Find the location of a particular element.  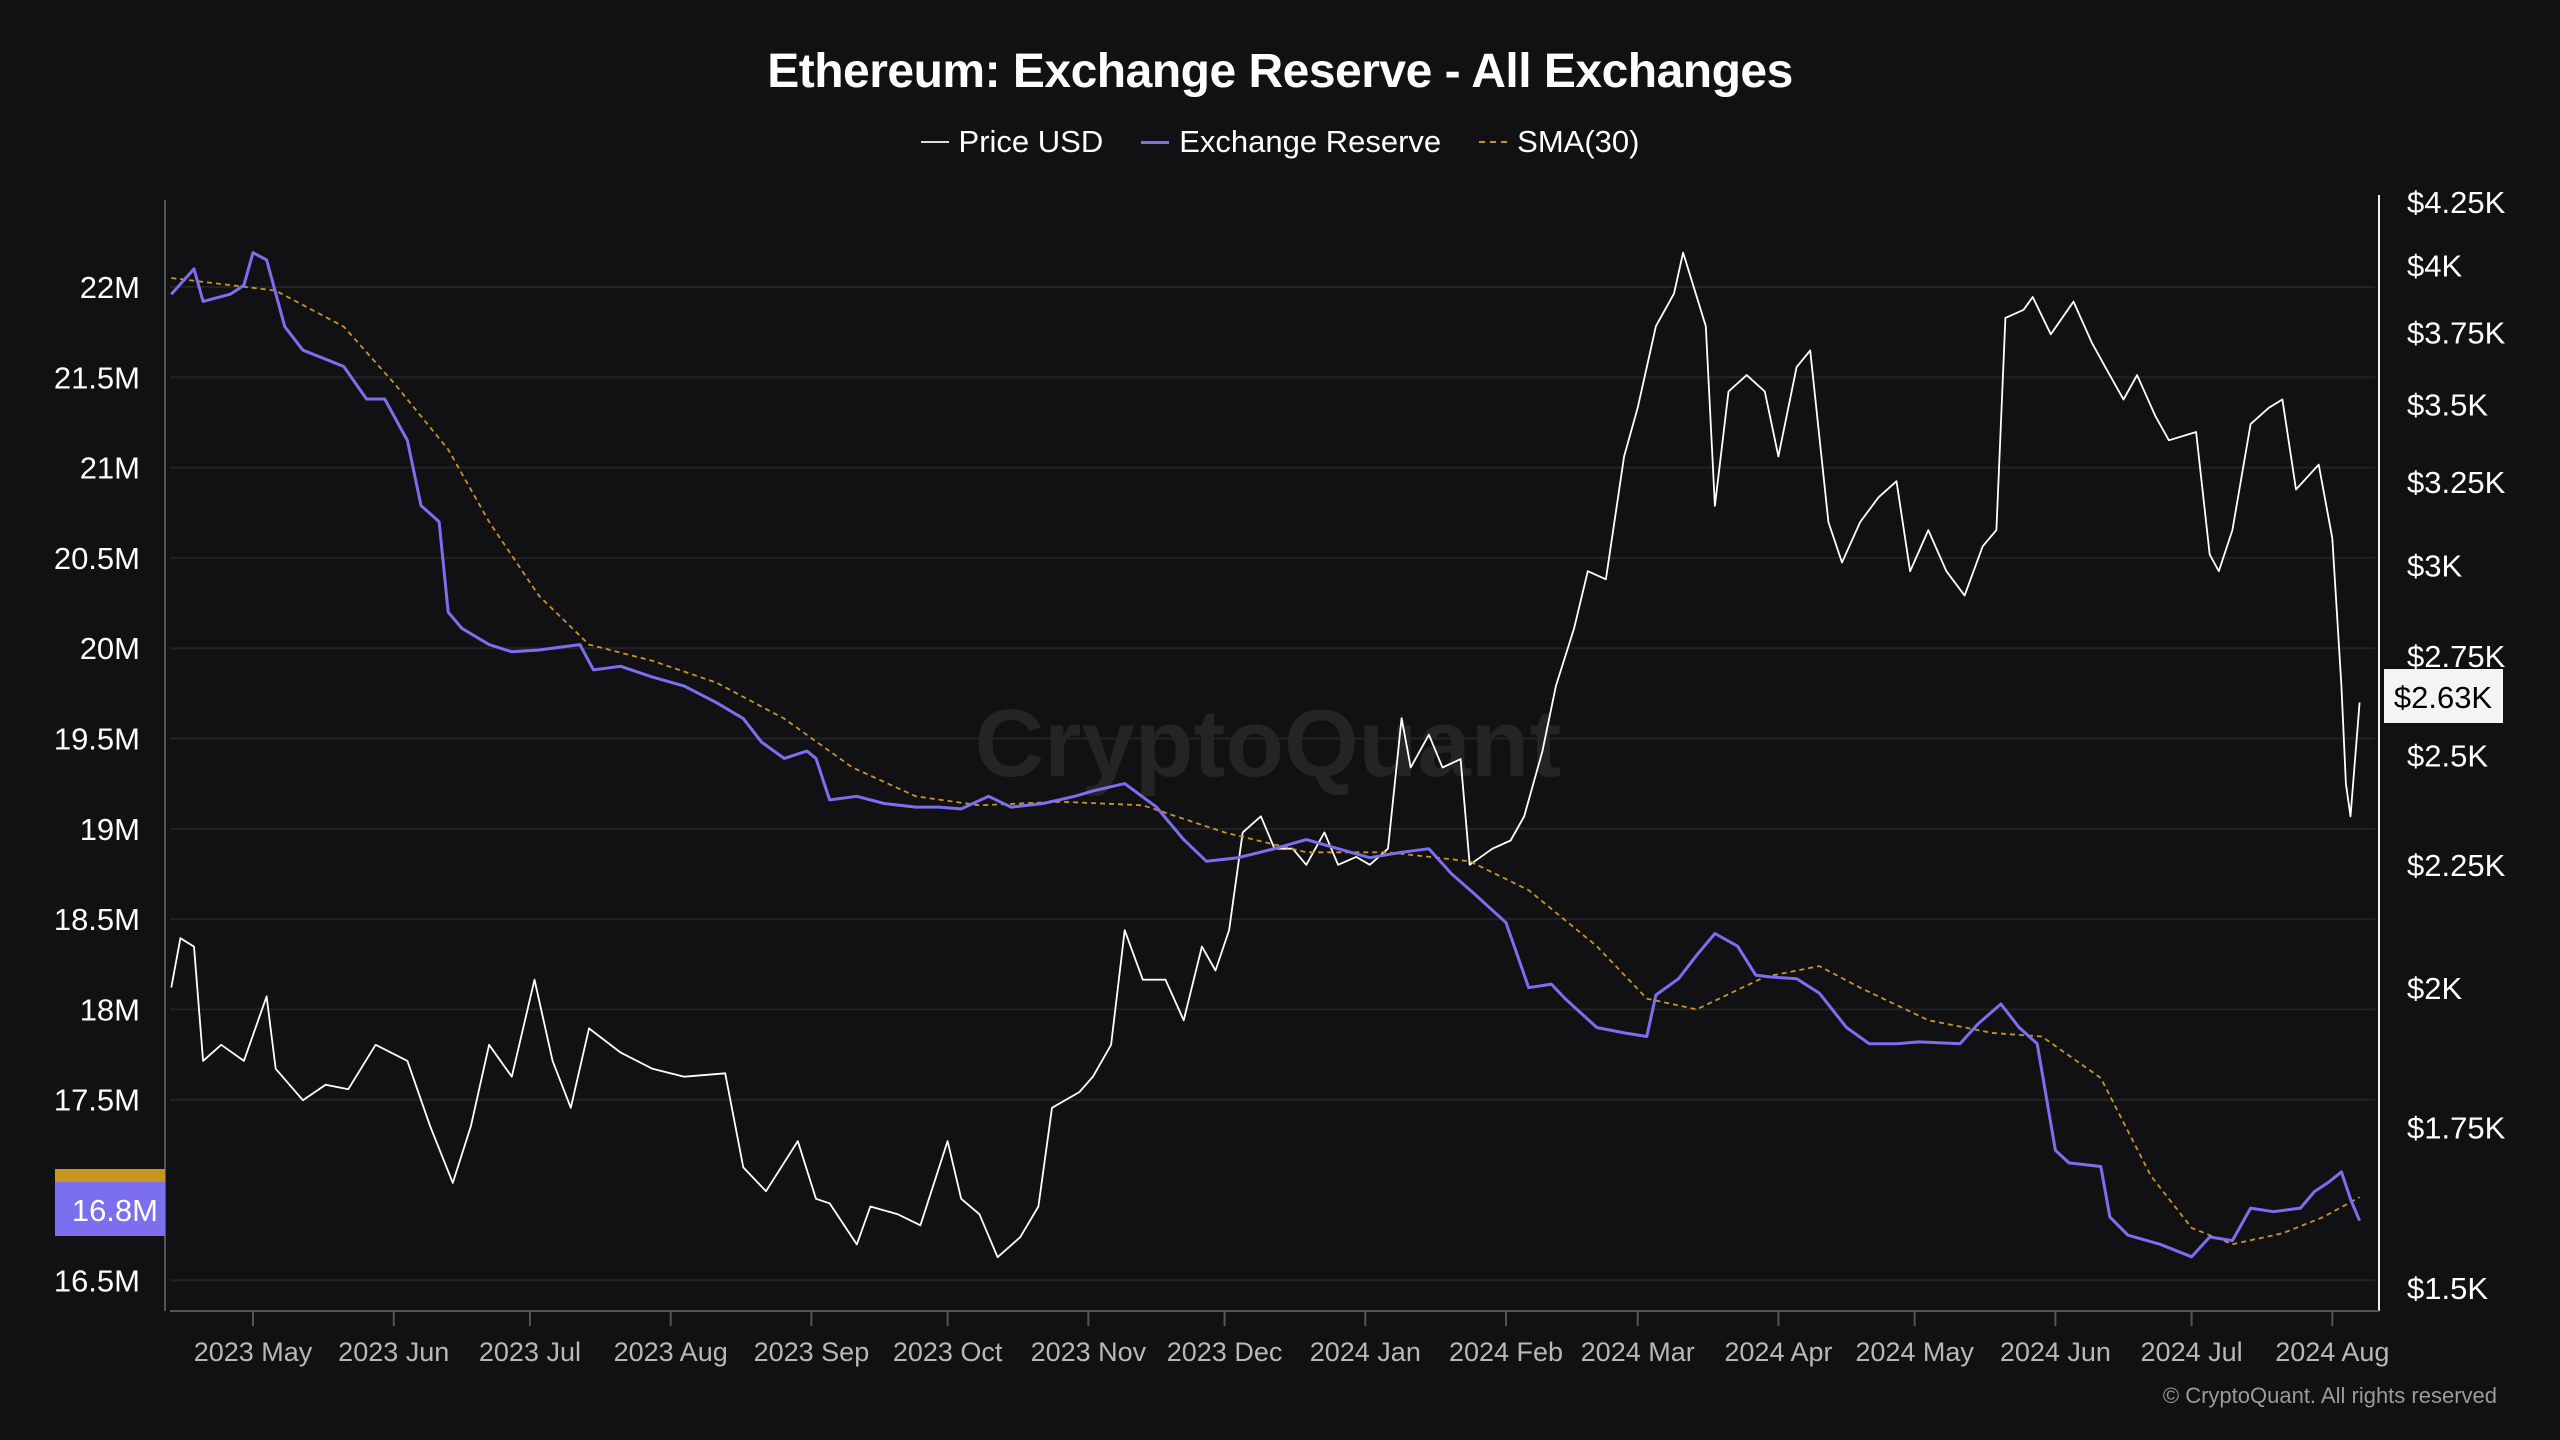

legend-item-price: Price USD is located at coordinates (1012, 142).